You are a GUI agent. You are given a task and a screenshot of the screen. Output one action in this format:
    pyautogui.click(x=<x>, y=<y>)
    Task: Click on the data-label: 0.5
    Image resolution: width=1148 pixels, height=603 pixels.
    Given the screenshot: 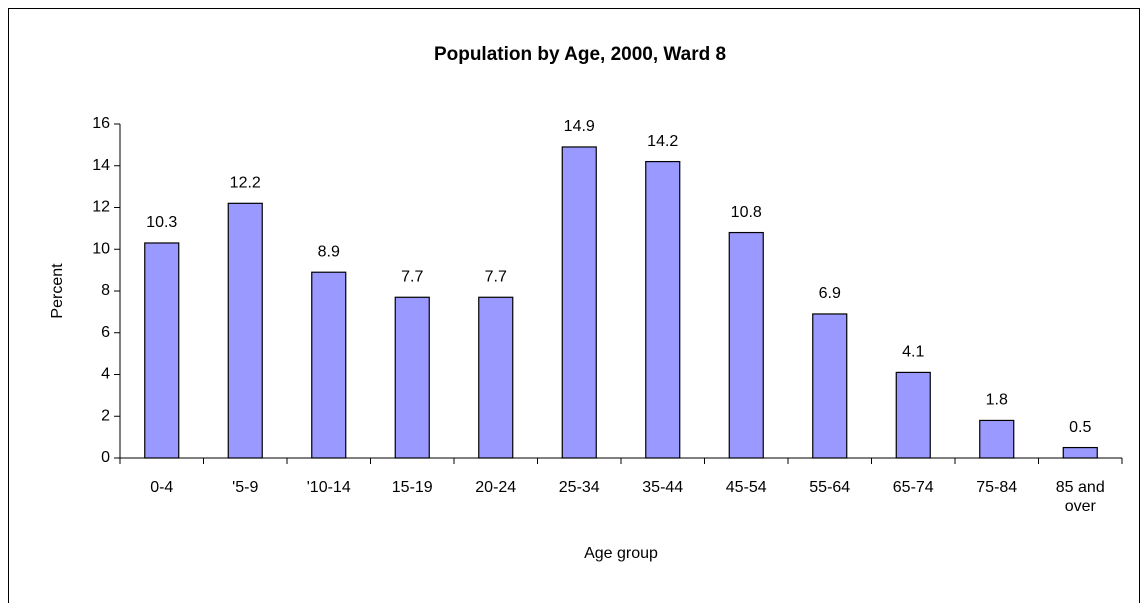 What is the action you would take?
    pyautogui.click(x=1080, y=427)
    